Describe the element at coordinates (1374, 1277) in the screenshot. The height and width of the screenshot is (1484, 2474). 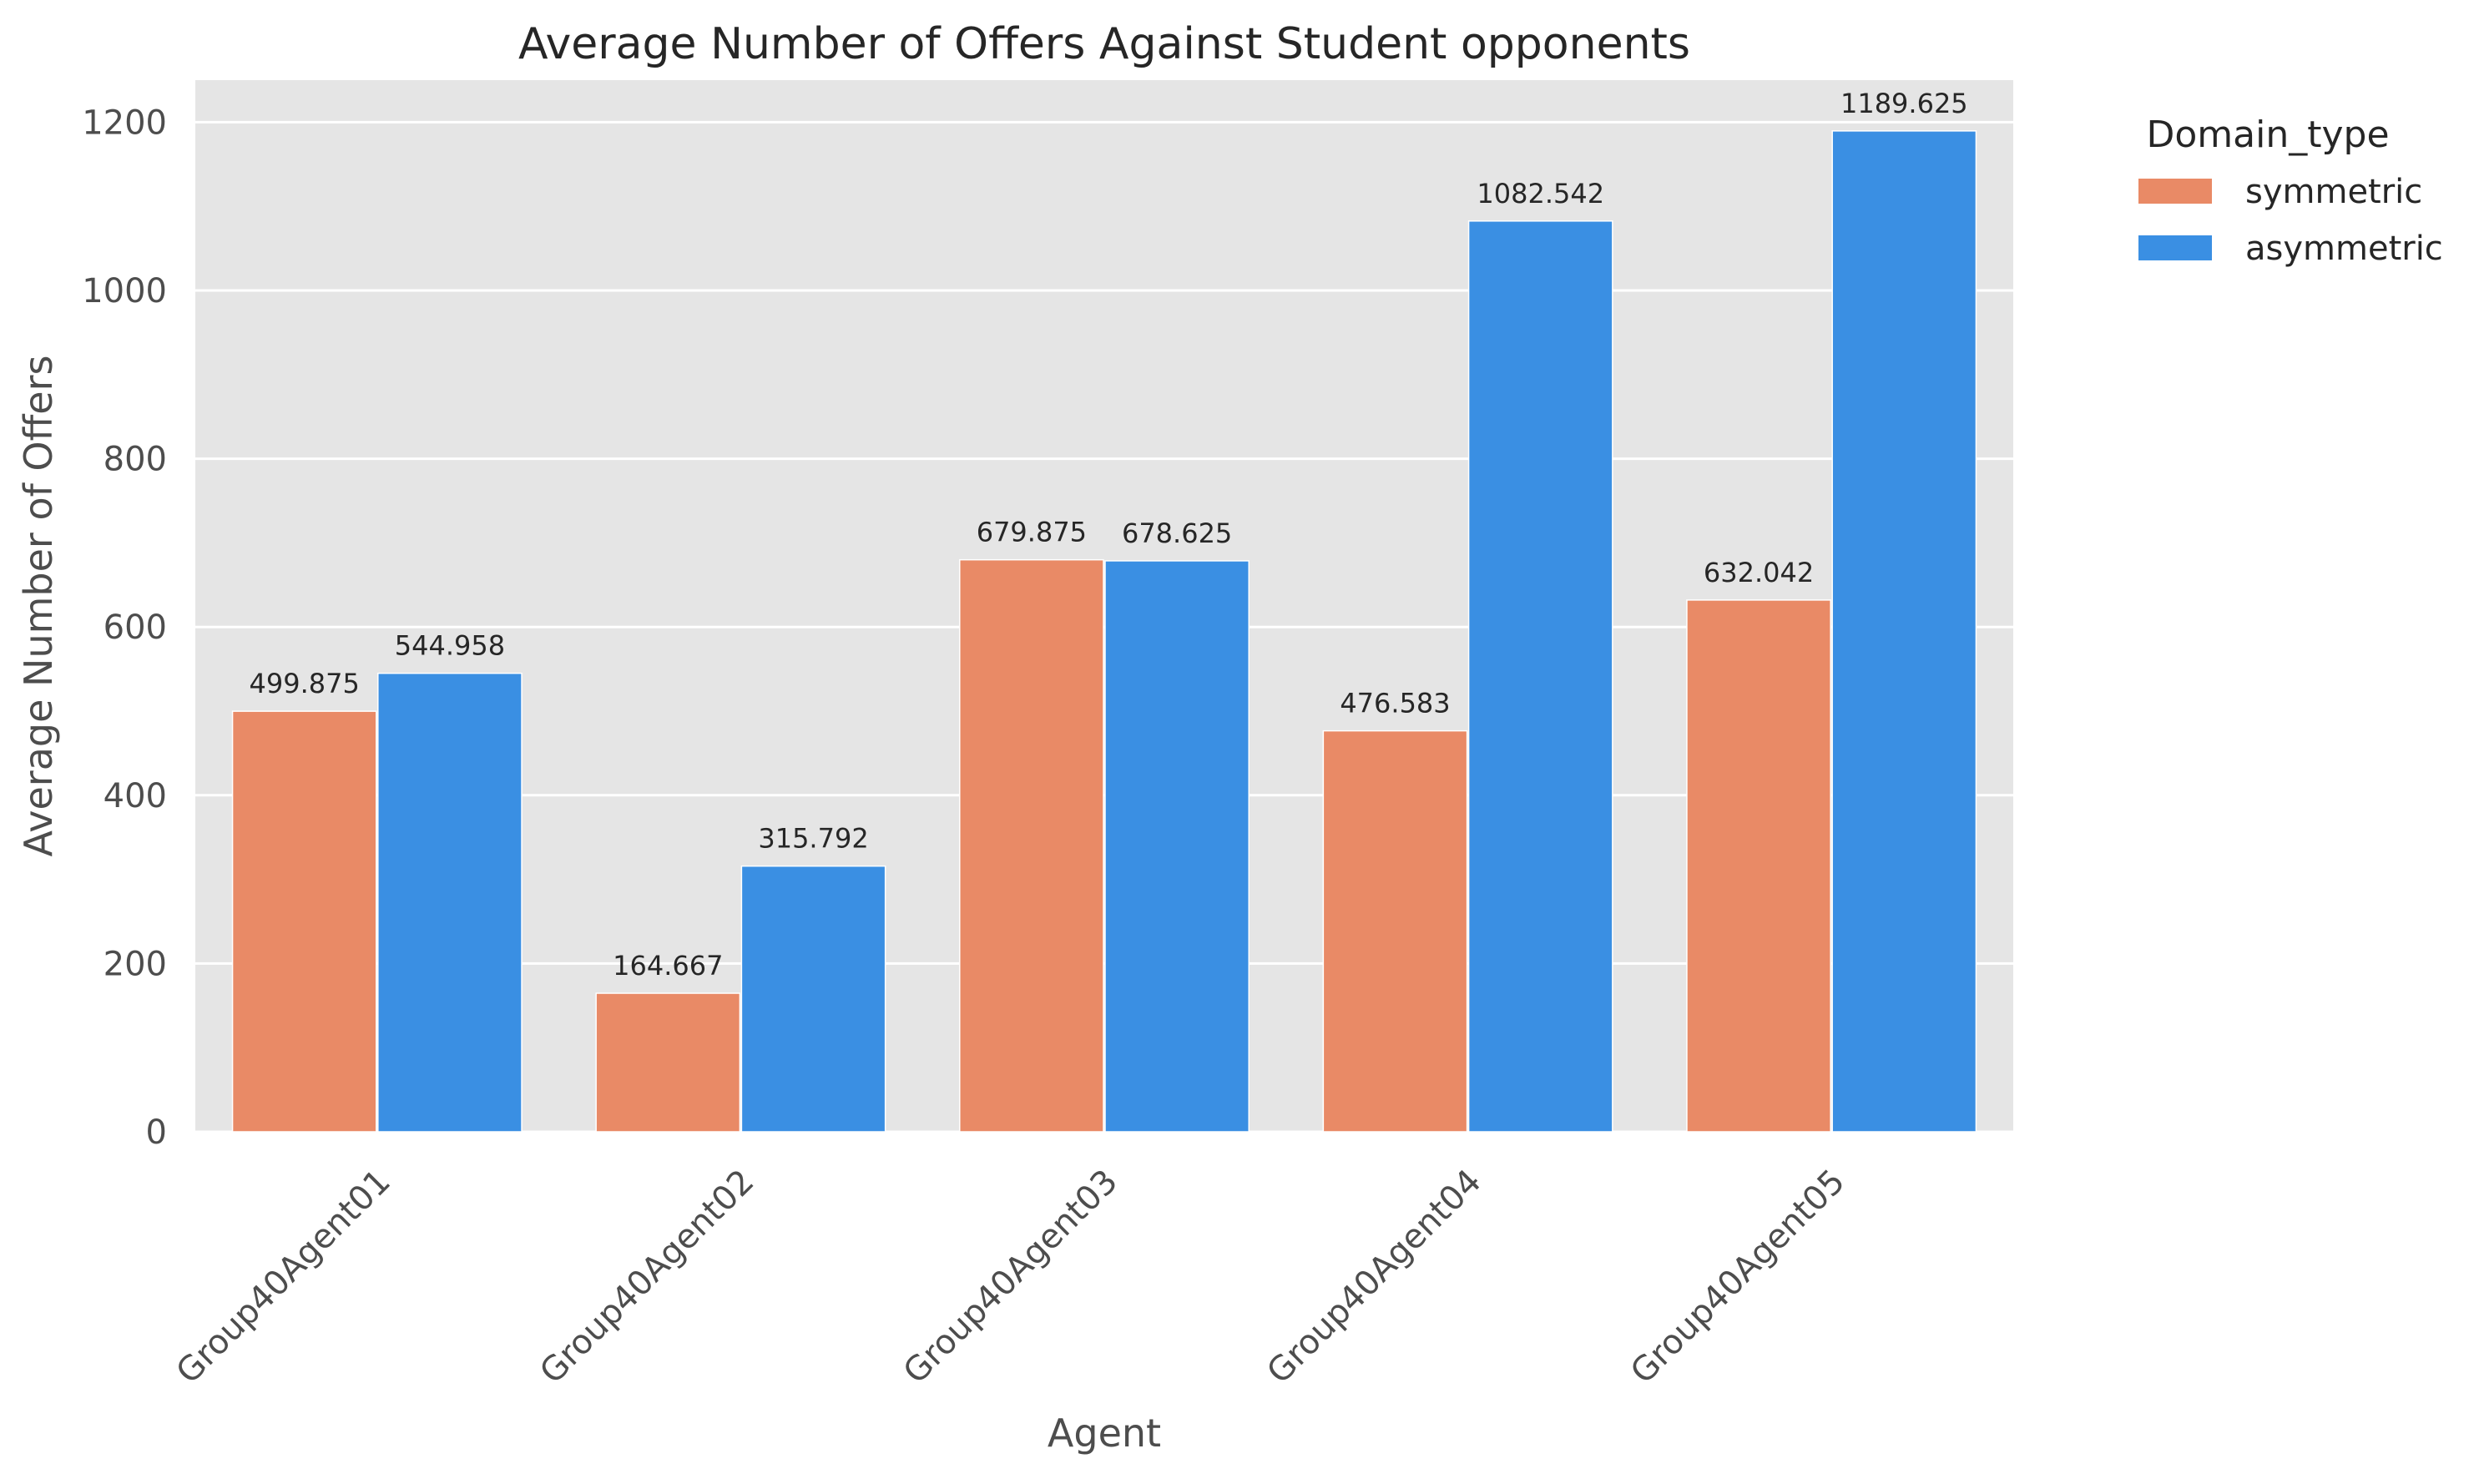
I see `x-tick-label: Group40Agent04` at that location.